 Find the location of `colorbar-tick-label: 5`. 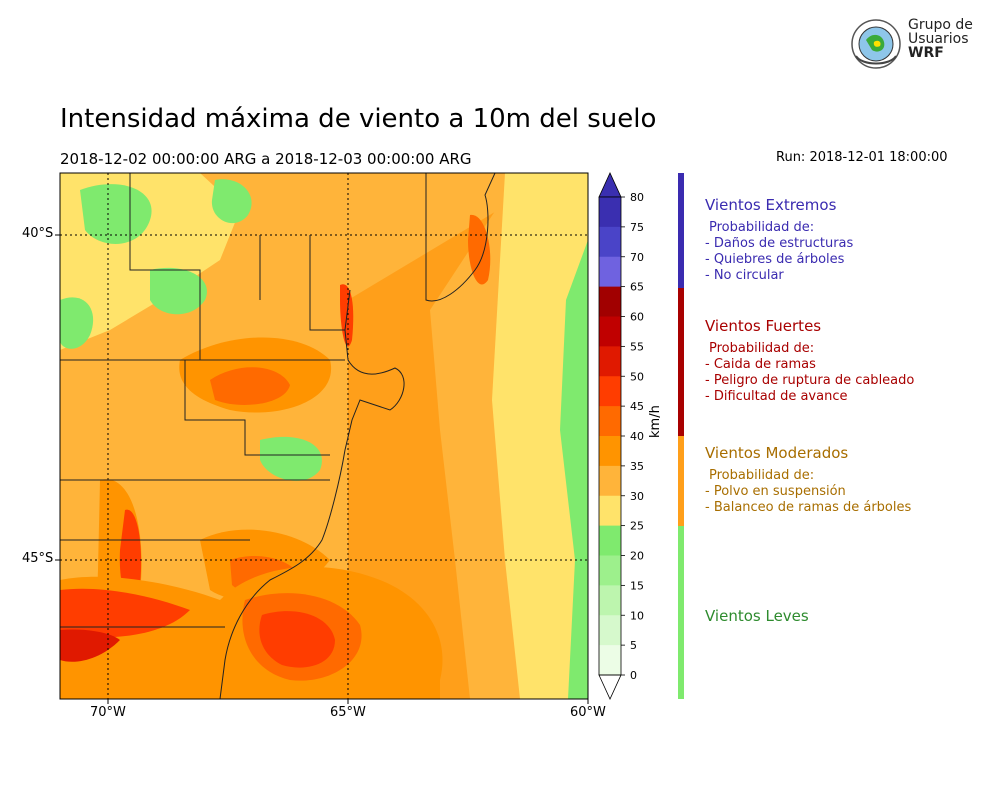

colorbar-tick-label: 5 is located at coordinates (633, 645).